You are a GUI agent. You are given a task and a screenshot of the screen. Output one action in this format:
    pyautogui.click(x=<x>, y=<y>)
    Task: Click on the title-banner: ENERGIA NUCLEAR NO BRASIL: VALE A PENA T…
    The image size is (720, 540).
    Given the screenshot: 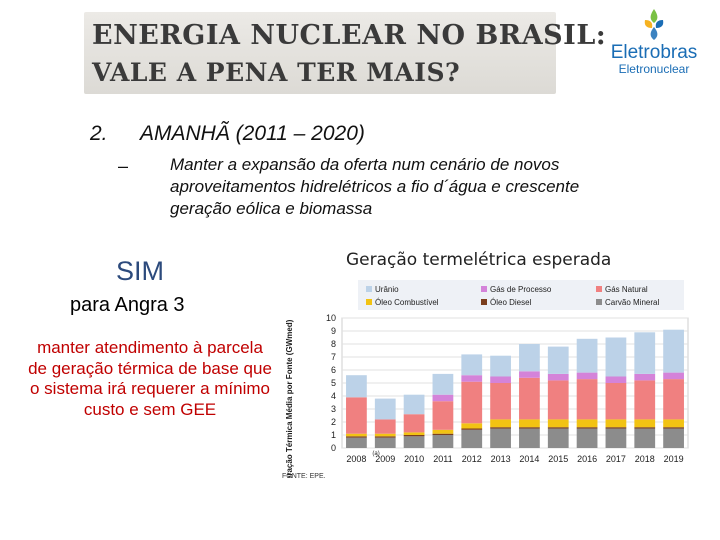 What is the action you would take?
    pyautogui.click(x=345, y=53)
    